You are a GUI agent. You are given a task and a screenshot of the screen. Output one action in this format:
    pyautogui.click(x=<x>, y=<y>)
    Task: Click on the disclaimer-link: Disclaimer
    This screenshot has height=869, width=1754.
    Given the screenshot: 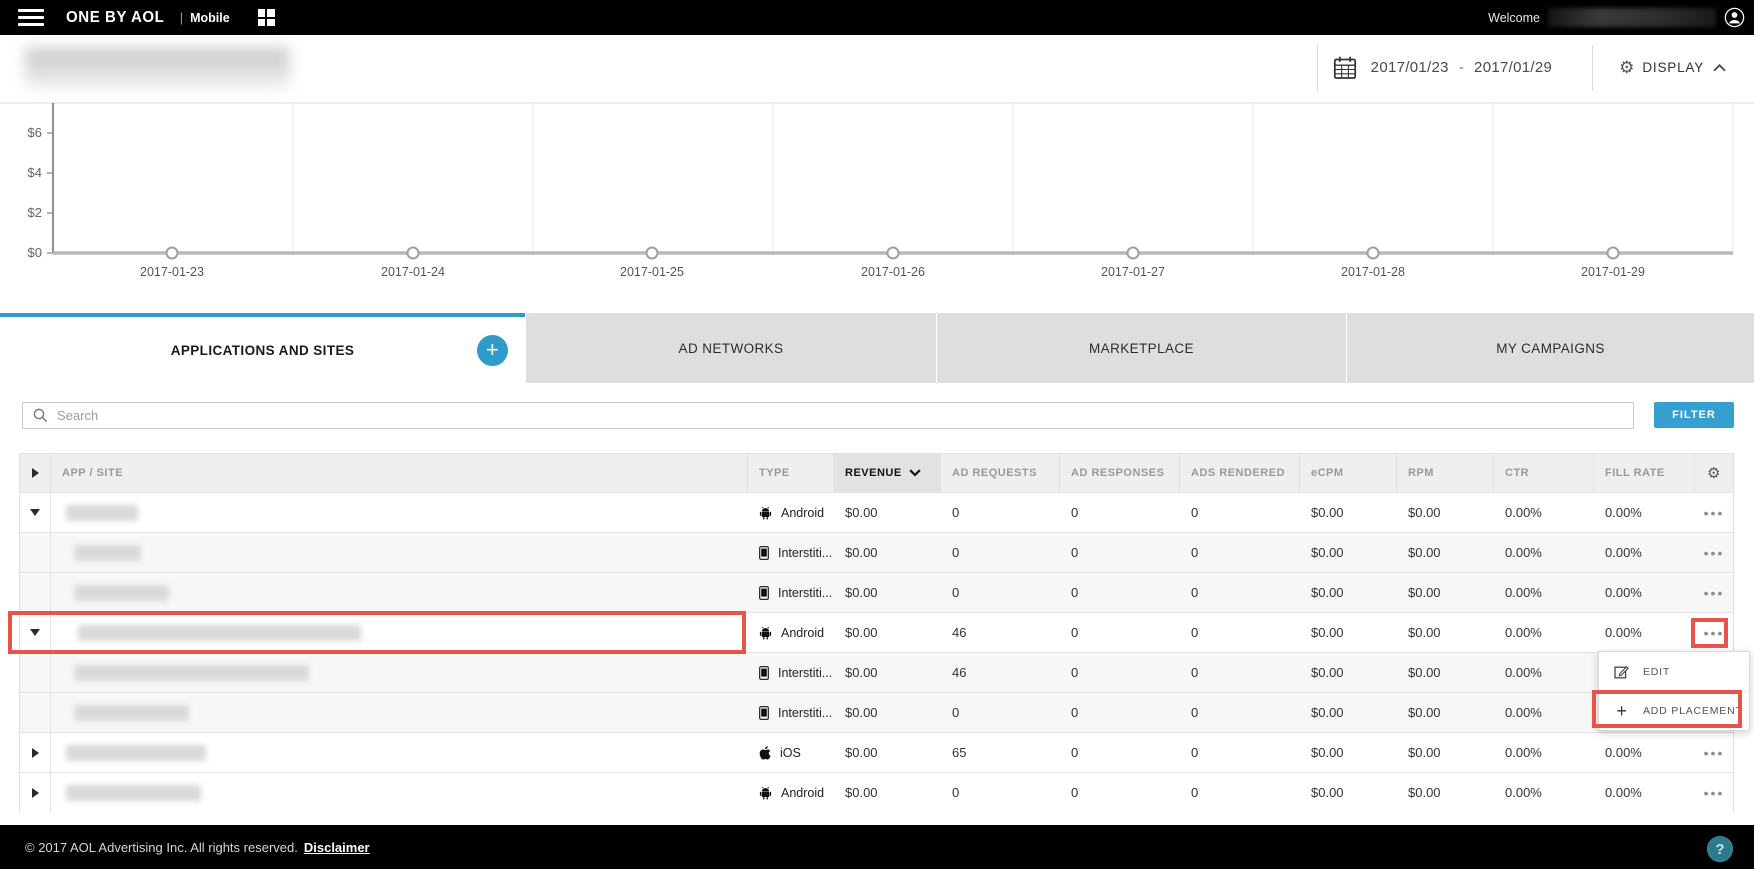 What is the action you would take?
    pyautogui.click(x=336, y=847)
    